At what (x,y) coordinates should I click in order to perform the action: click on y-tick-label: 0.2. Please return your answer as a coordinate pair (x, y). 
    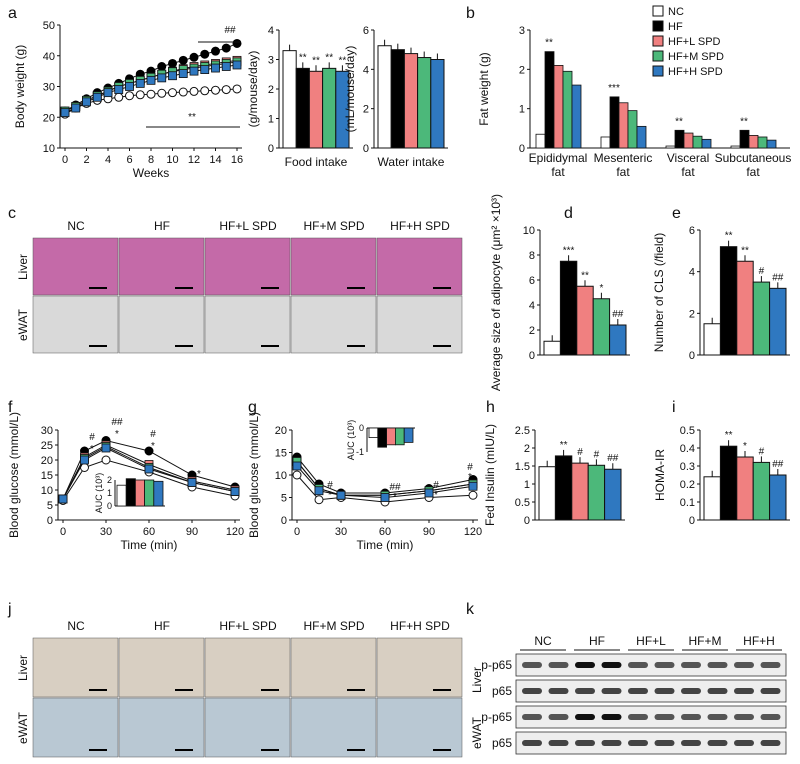
    Looking at the image, I should click on (687, 485).